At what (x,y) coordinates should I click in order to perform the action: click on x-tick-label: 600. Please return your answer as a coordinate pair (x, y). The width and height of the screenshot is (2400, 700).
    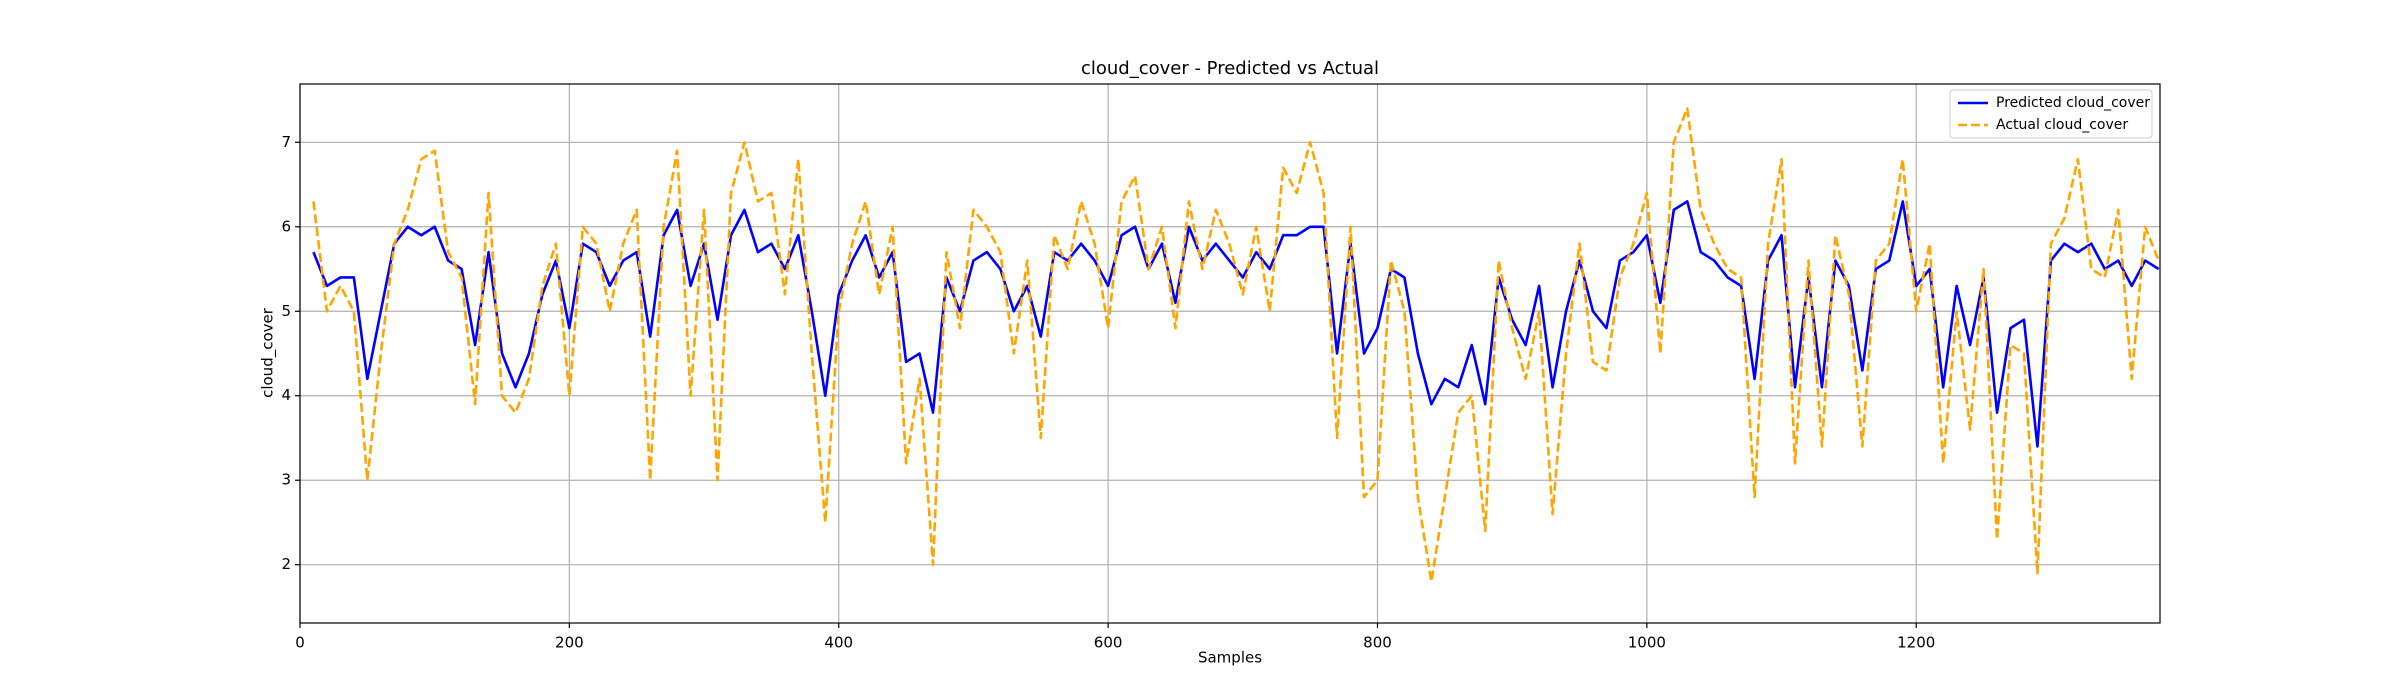
    Looking at the image, I should click on (1108, 643).